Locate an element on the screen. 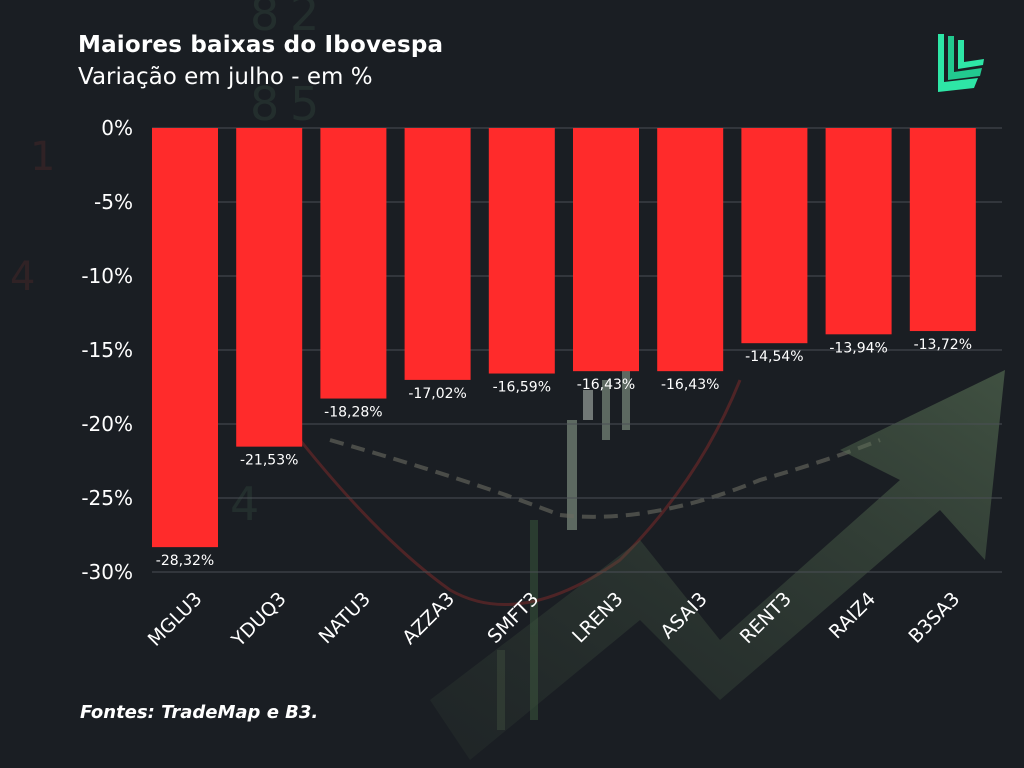 The width and height of the screenshot is (1024, 768). bar-natu3 is located at coordinates (353, 263).